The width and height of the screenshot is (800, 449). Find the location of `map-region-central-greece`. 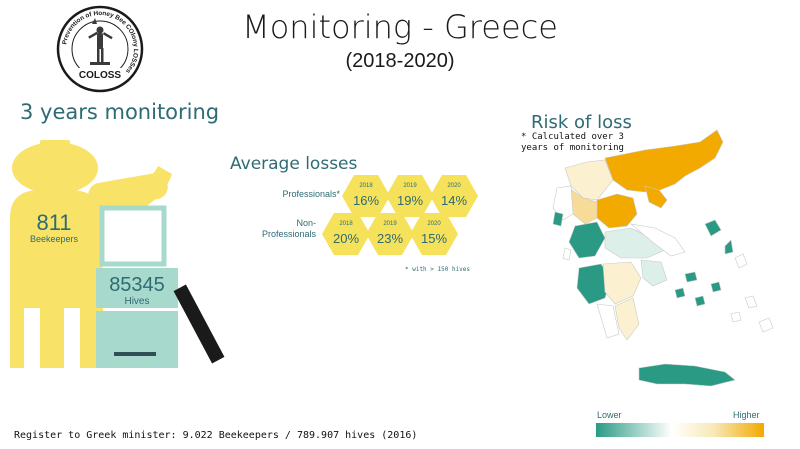

map-region-central-greece is located at coordinates (635, 243).